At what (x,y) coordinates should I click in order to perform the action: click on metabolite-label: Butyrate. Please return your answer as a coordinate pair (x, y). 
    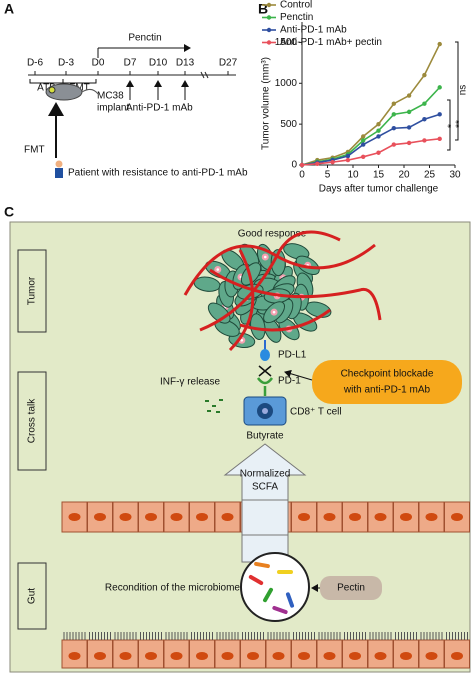
    Looking at the image, I should click on (265, 436).